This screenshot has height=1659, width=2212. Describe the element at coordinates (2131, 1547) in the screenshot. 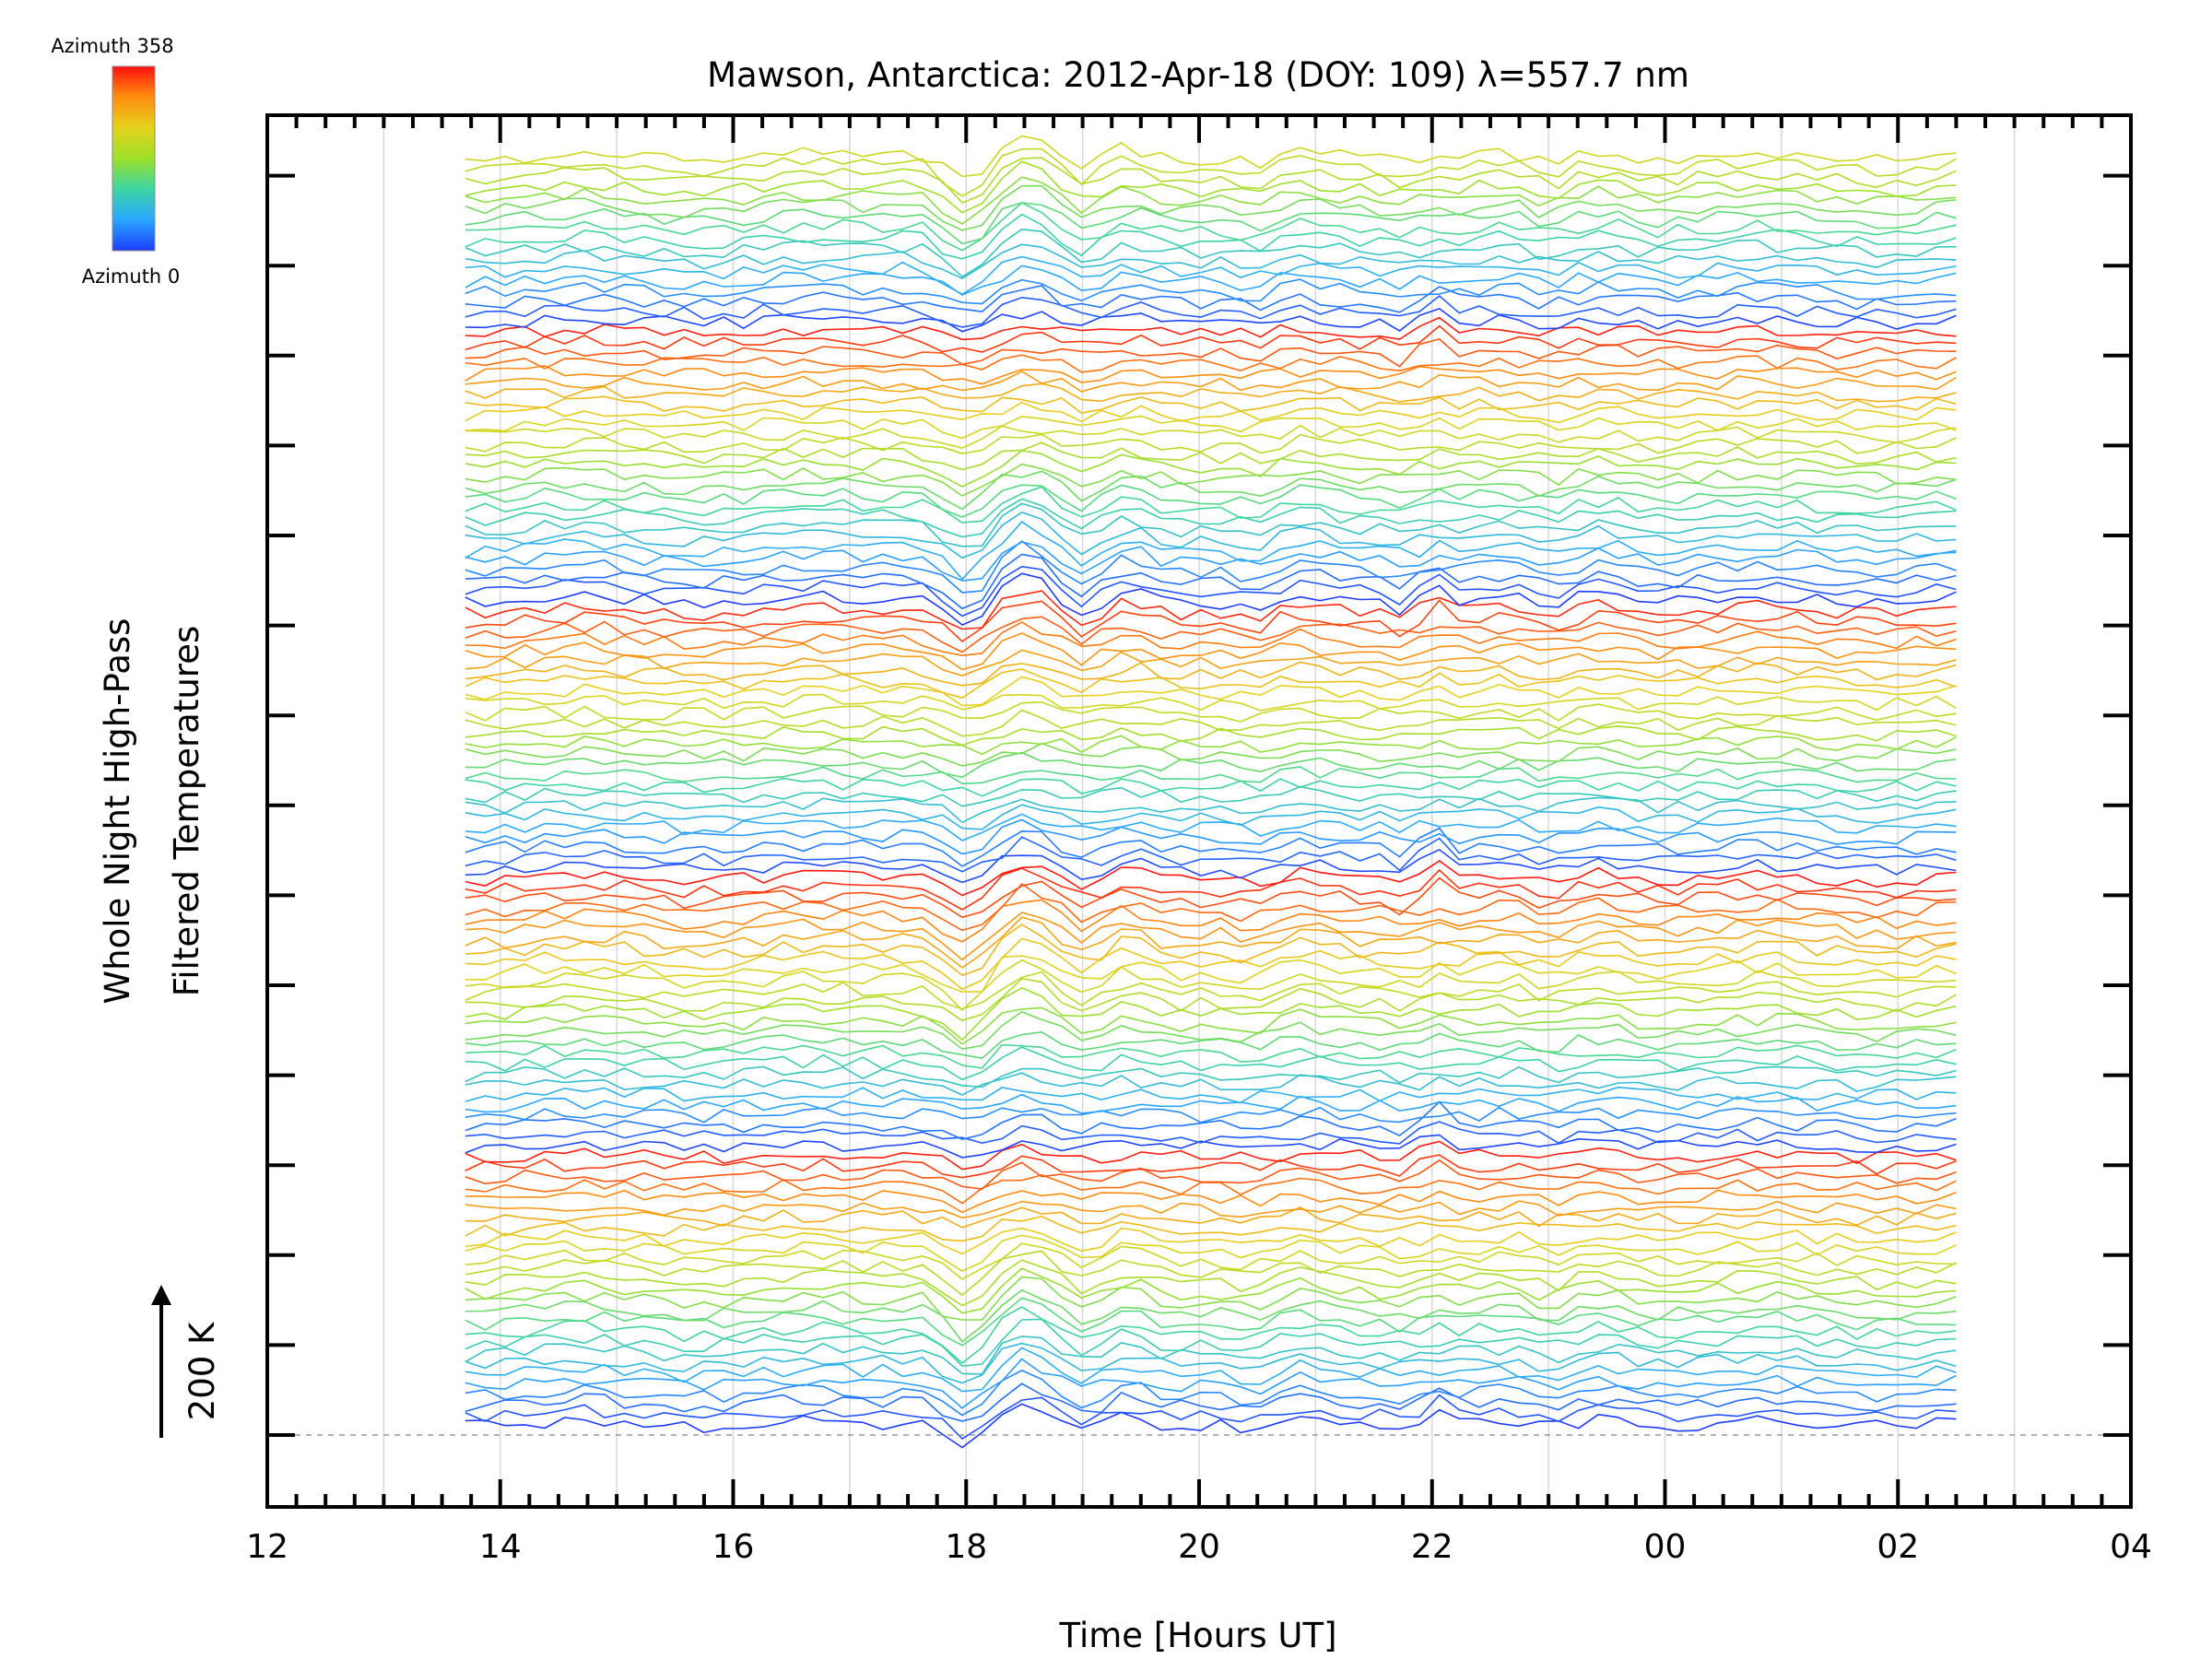

I see `x-tick-label: 04` at that location.